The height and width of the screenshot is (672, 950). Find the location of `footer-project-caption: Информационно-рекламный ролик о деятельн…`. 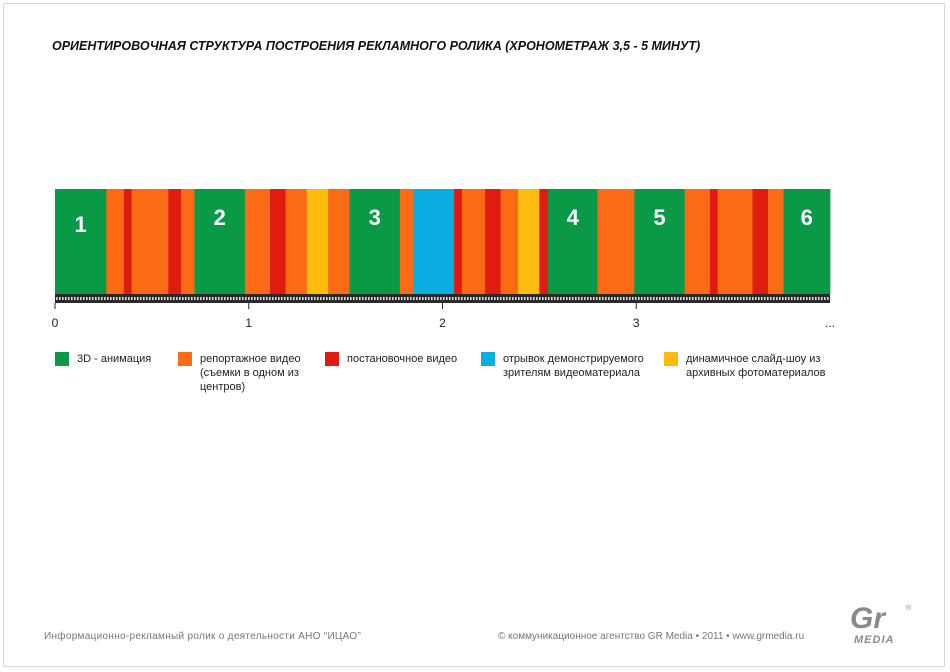

footer-project-caption: Информационно-рекламный ролик о деятельн… is located at coordinates (203, 636).